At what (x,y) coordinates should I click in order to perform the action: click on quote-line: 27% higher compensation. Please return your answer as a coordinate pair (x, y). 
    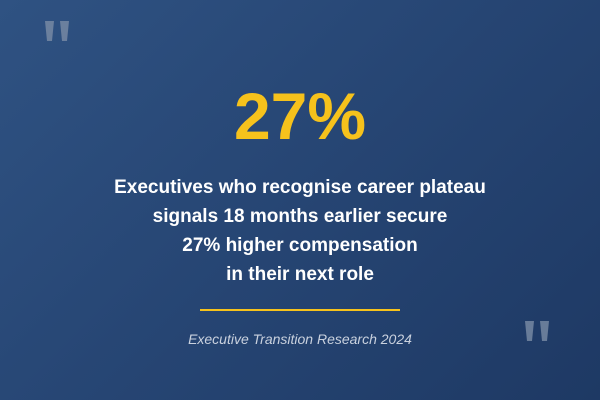
    Looking at the image, I should click on (300, 245).